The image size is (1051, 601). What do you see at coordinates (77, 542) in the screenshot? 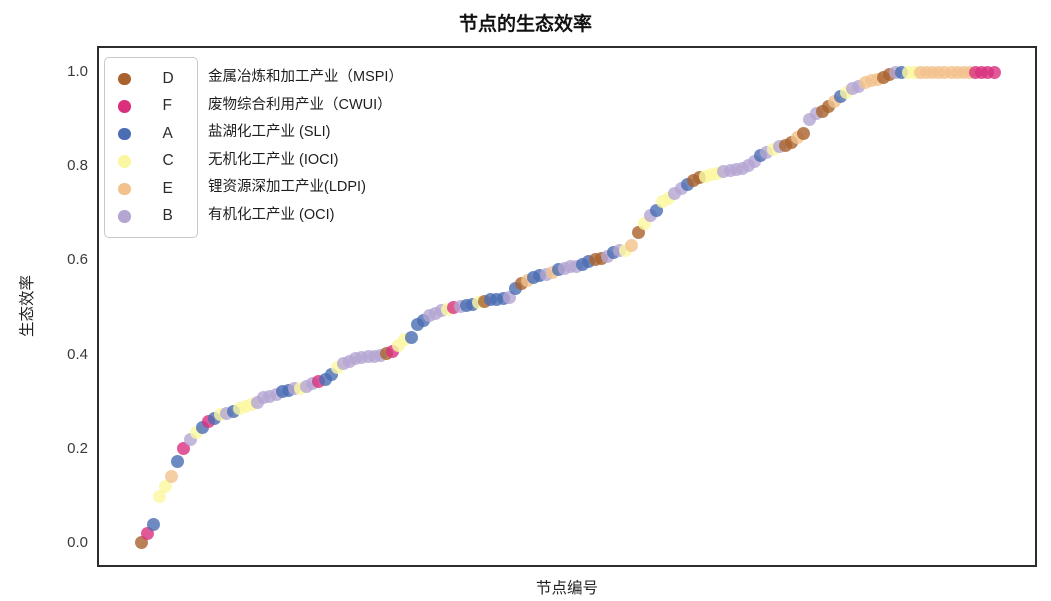
I see `y-tick-label-0.0: 0.0` at bounding box center [77, 542].